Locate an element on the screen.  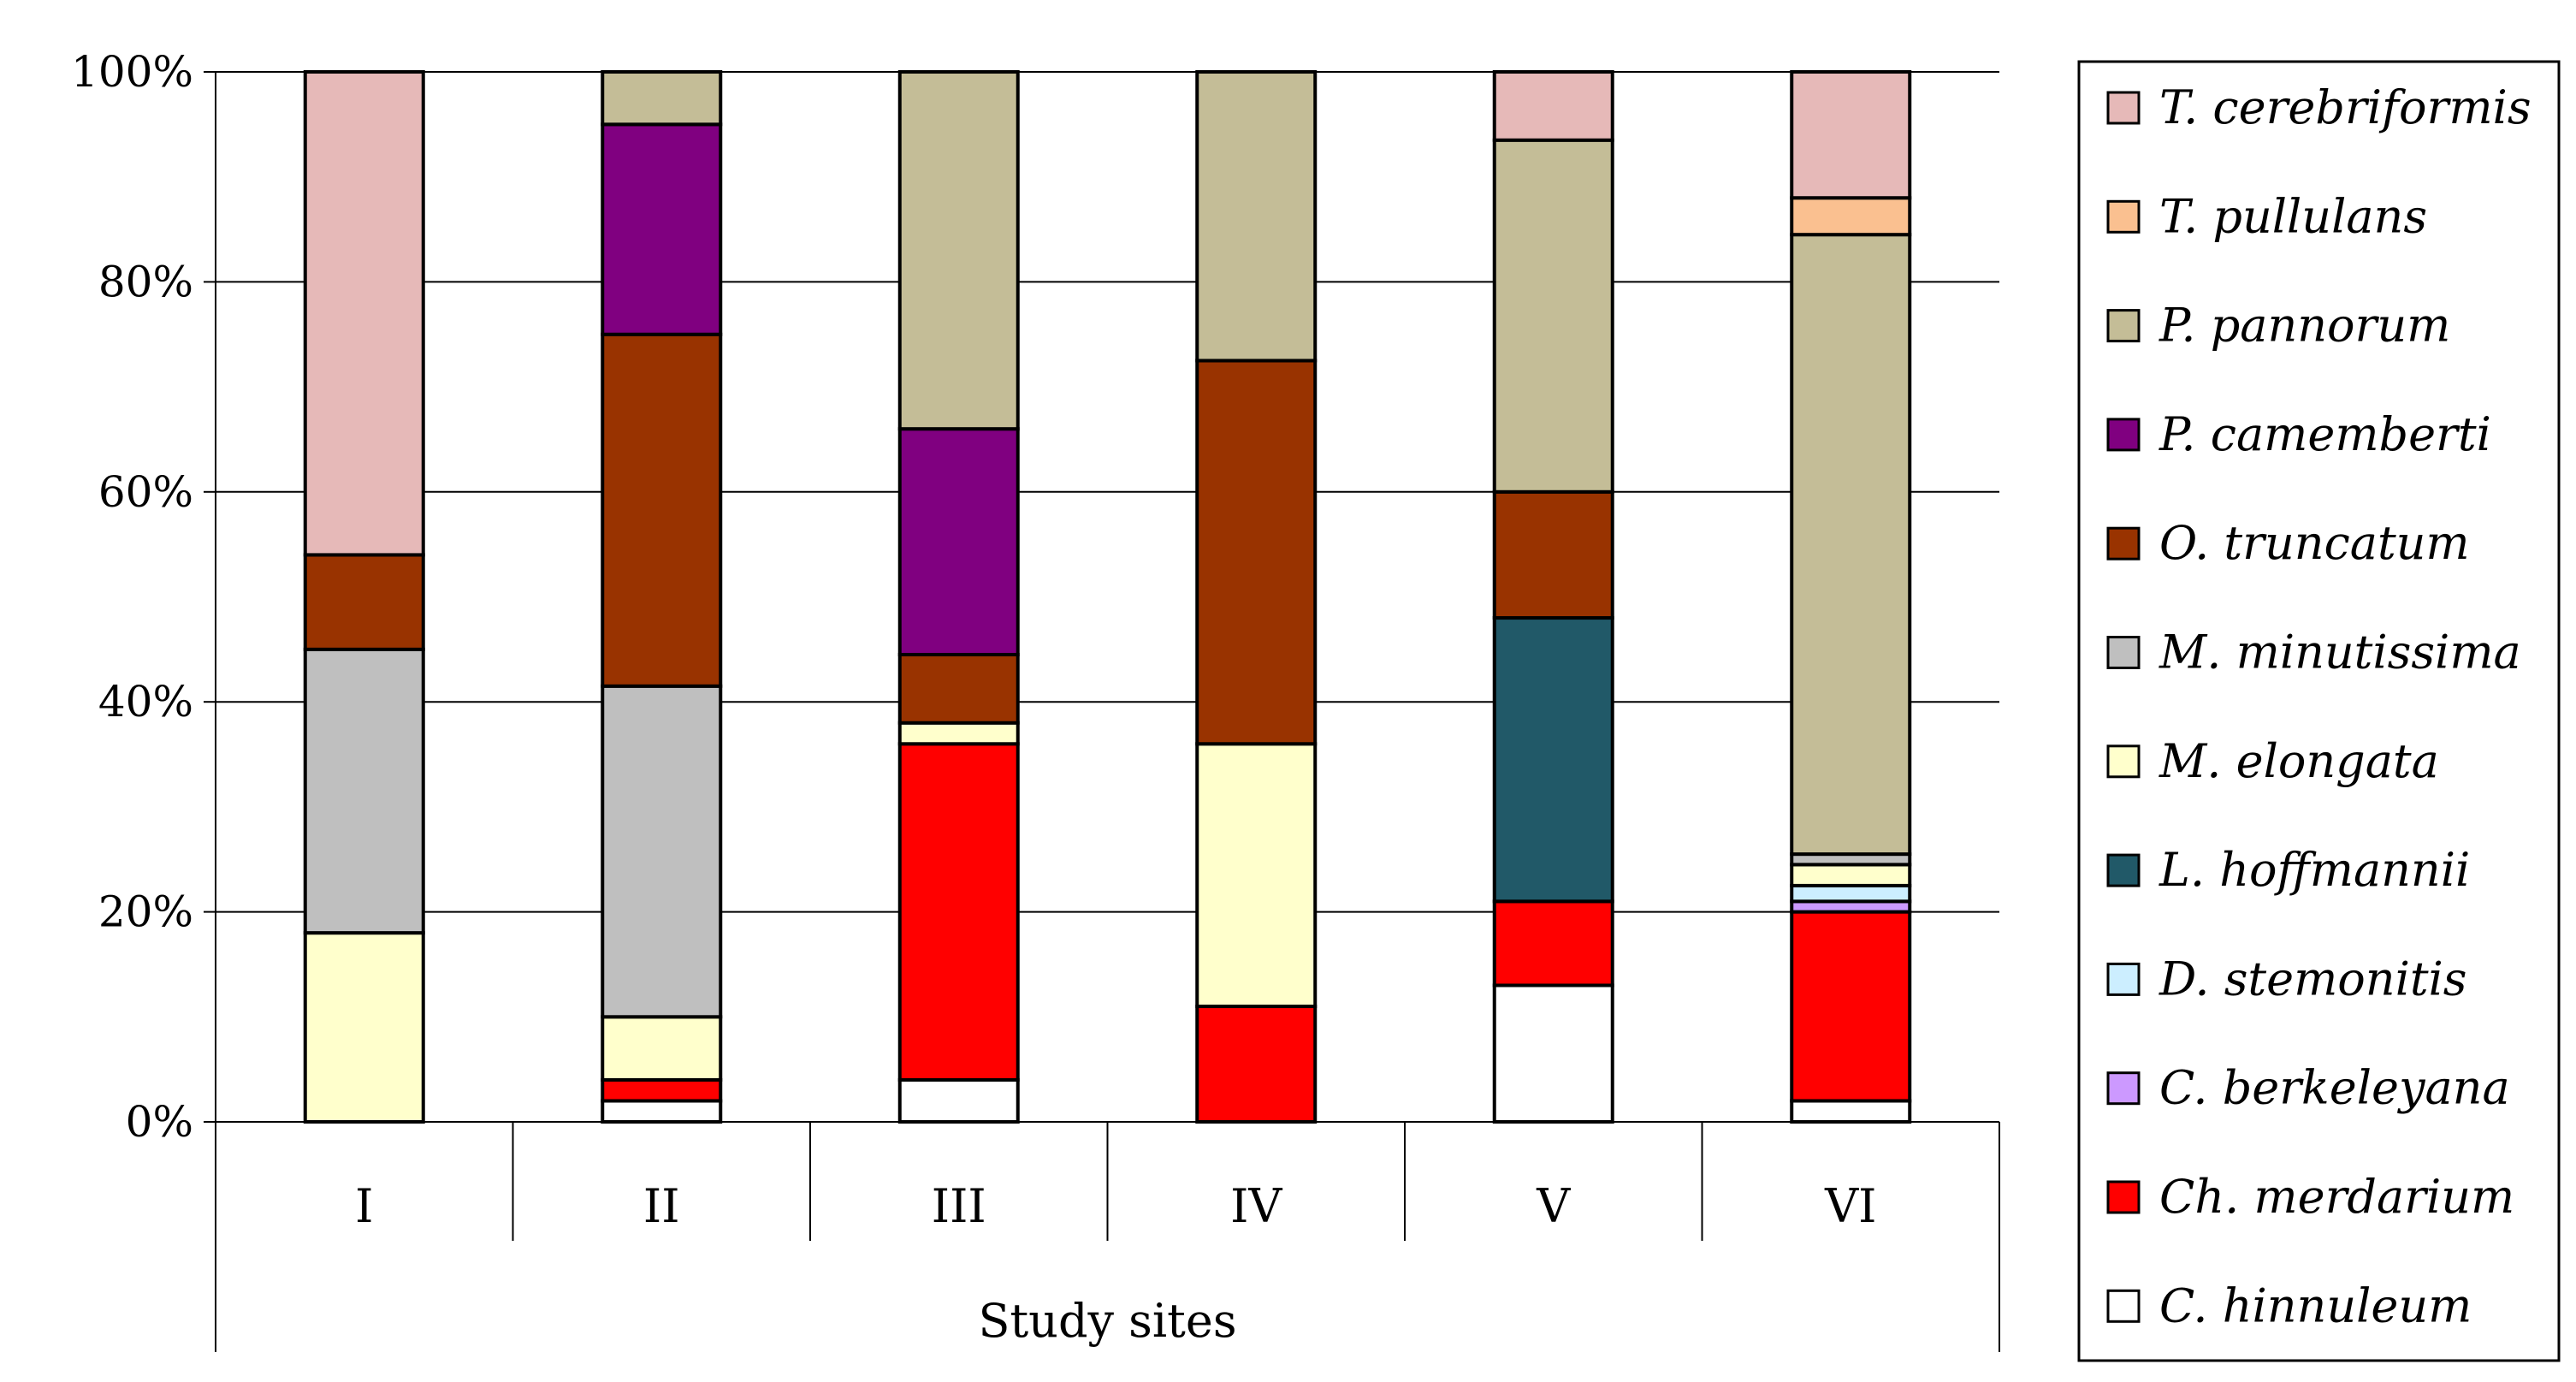
legend-label: Ch. merdarium is located at coordinates (2336, 1197).